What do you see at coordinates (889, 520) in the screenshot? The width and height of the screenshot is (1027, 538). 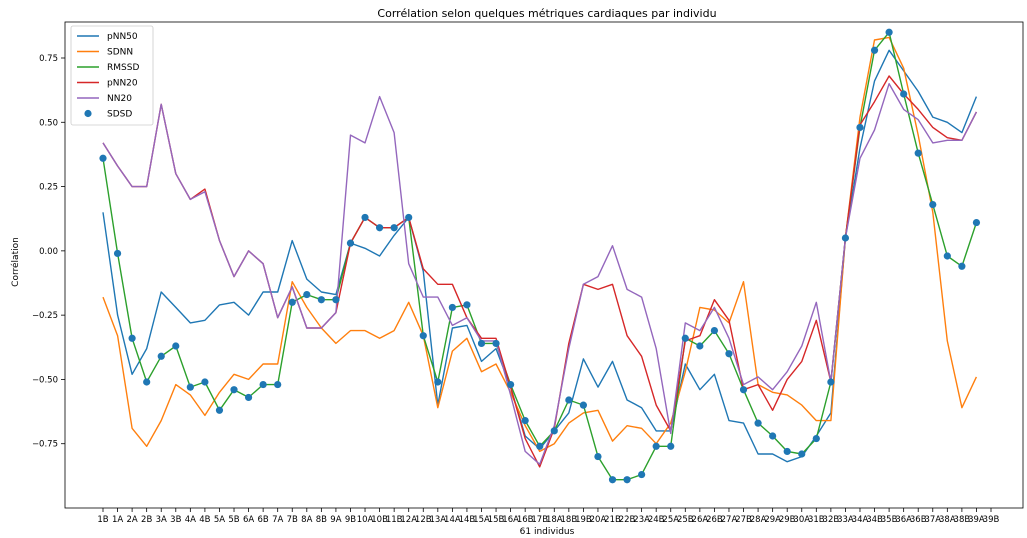 I see `x-tick-label: 35B` at bounding box center [889, 520].